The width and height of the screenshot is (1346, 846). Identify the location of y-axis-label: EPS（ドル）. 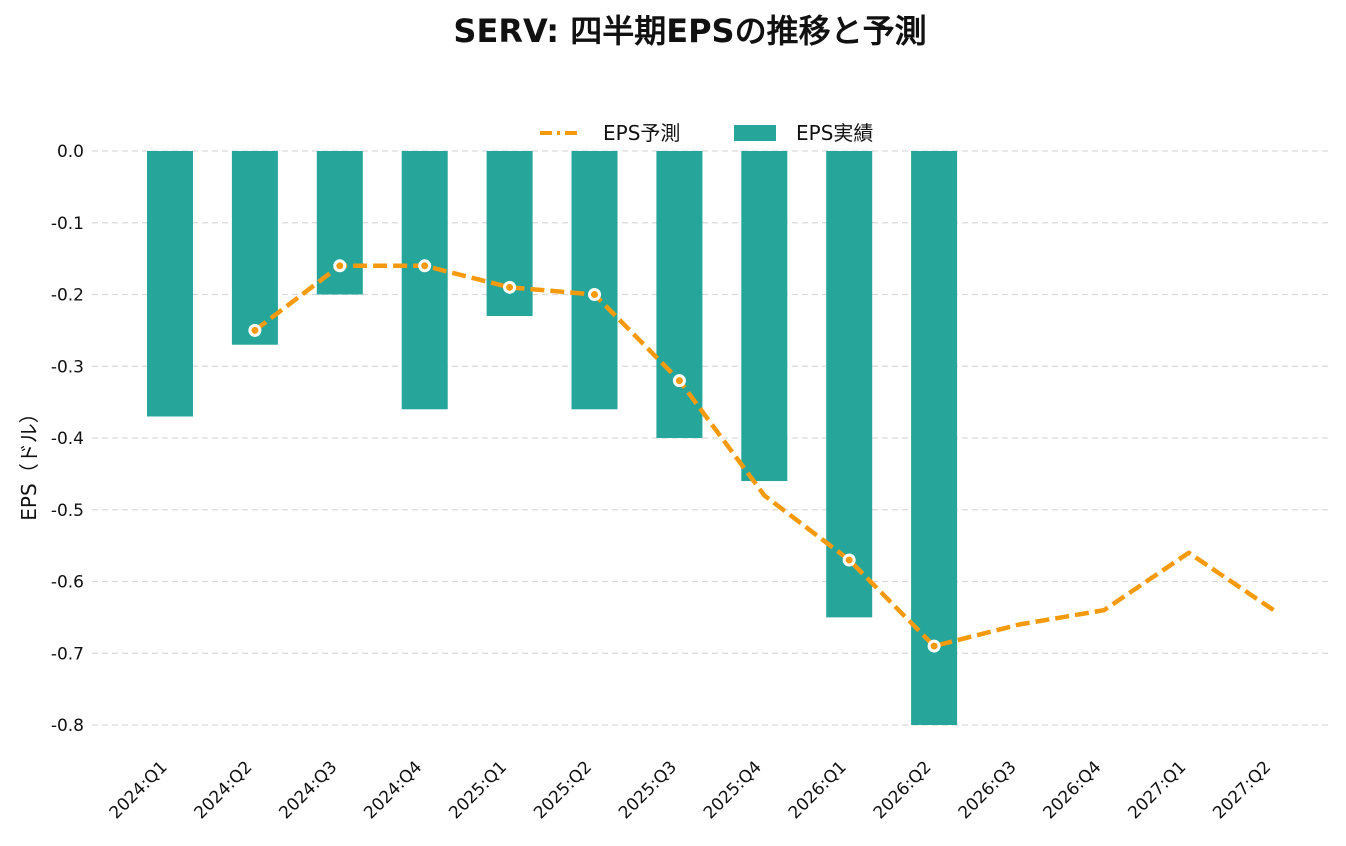
(29, 461).